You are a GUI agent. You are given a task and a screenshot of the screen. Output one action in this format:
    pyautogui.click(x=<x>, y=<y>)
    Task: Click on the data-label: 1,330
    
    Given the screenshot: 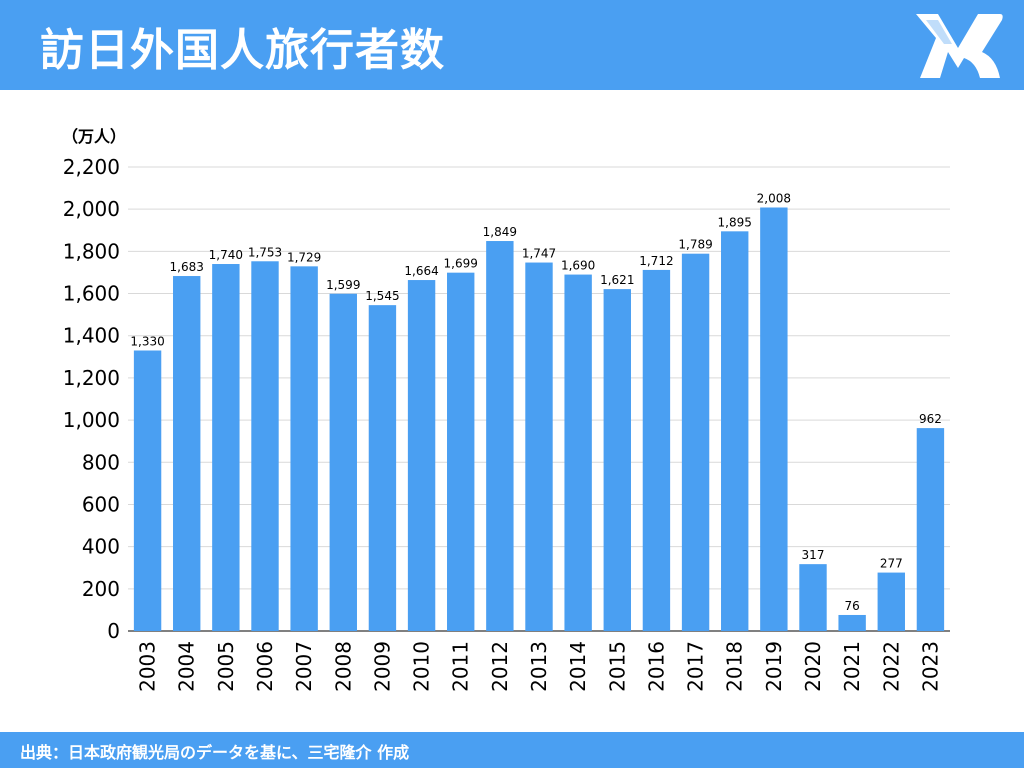 What is the action you would take?
    pyautogui.click(x=147, y=341)
    